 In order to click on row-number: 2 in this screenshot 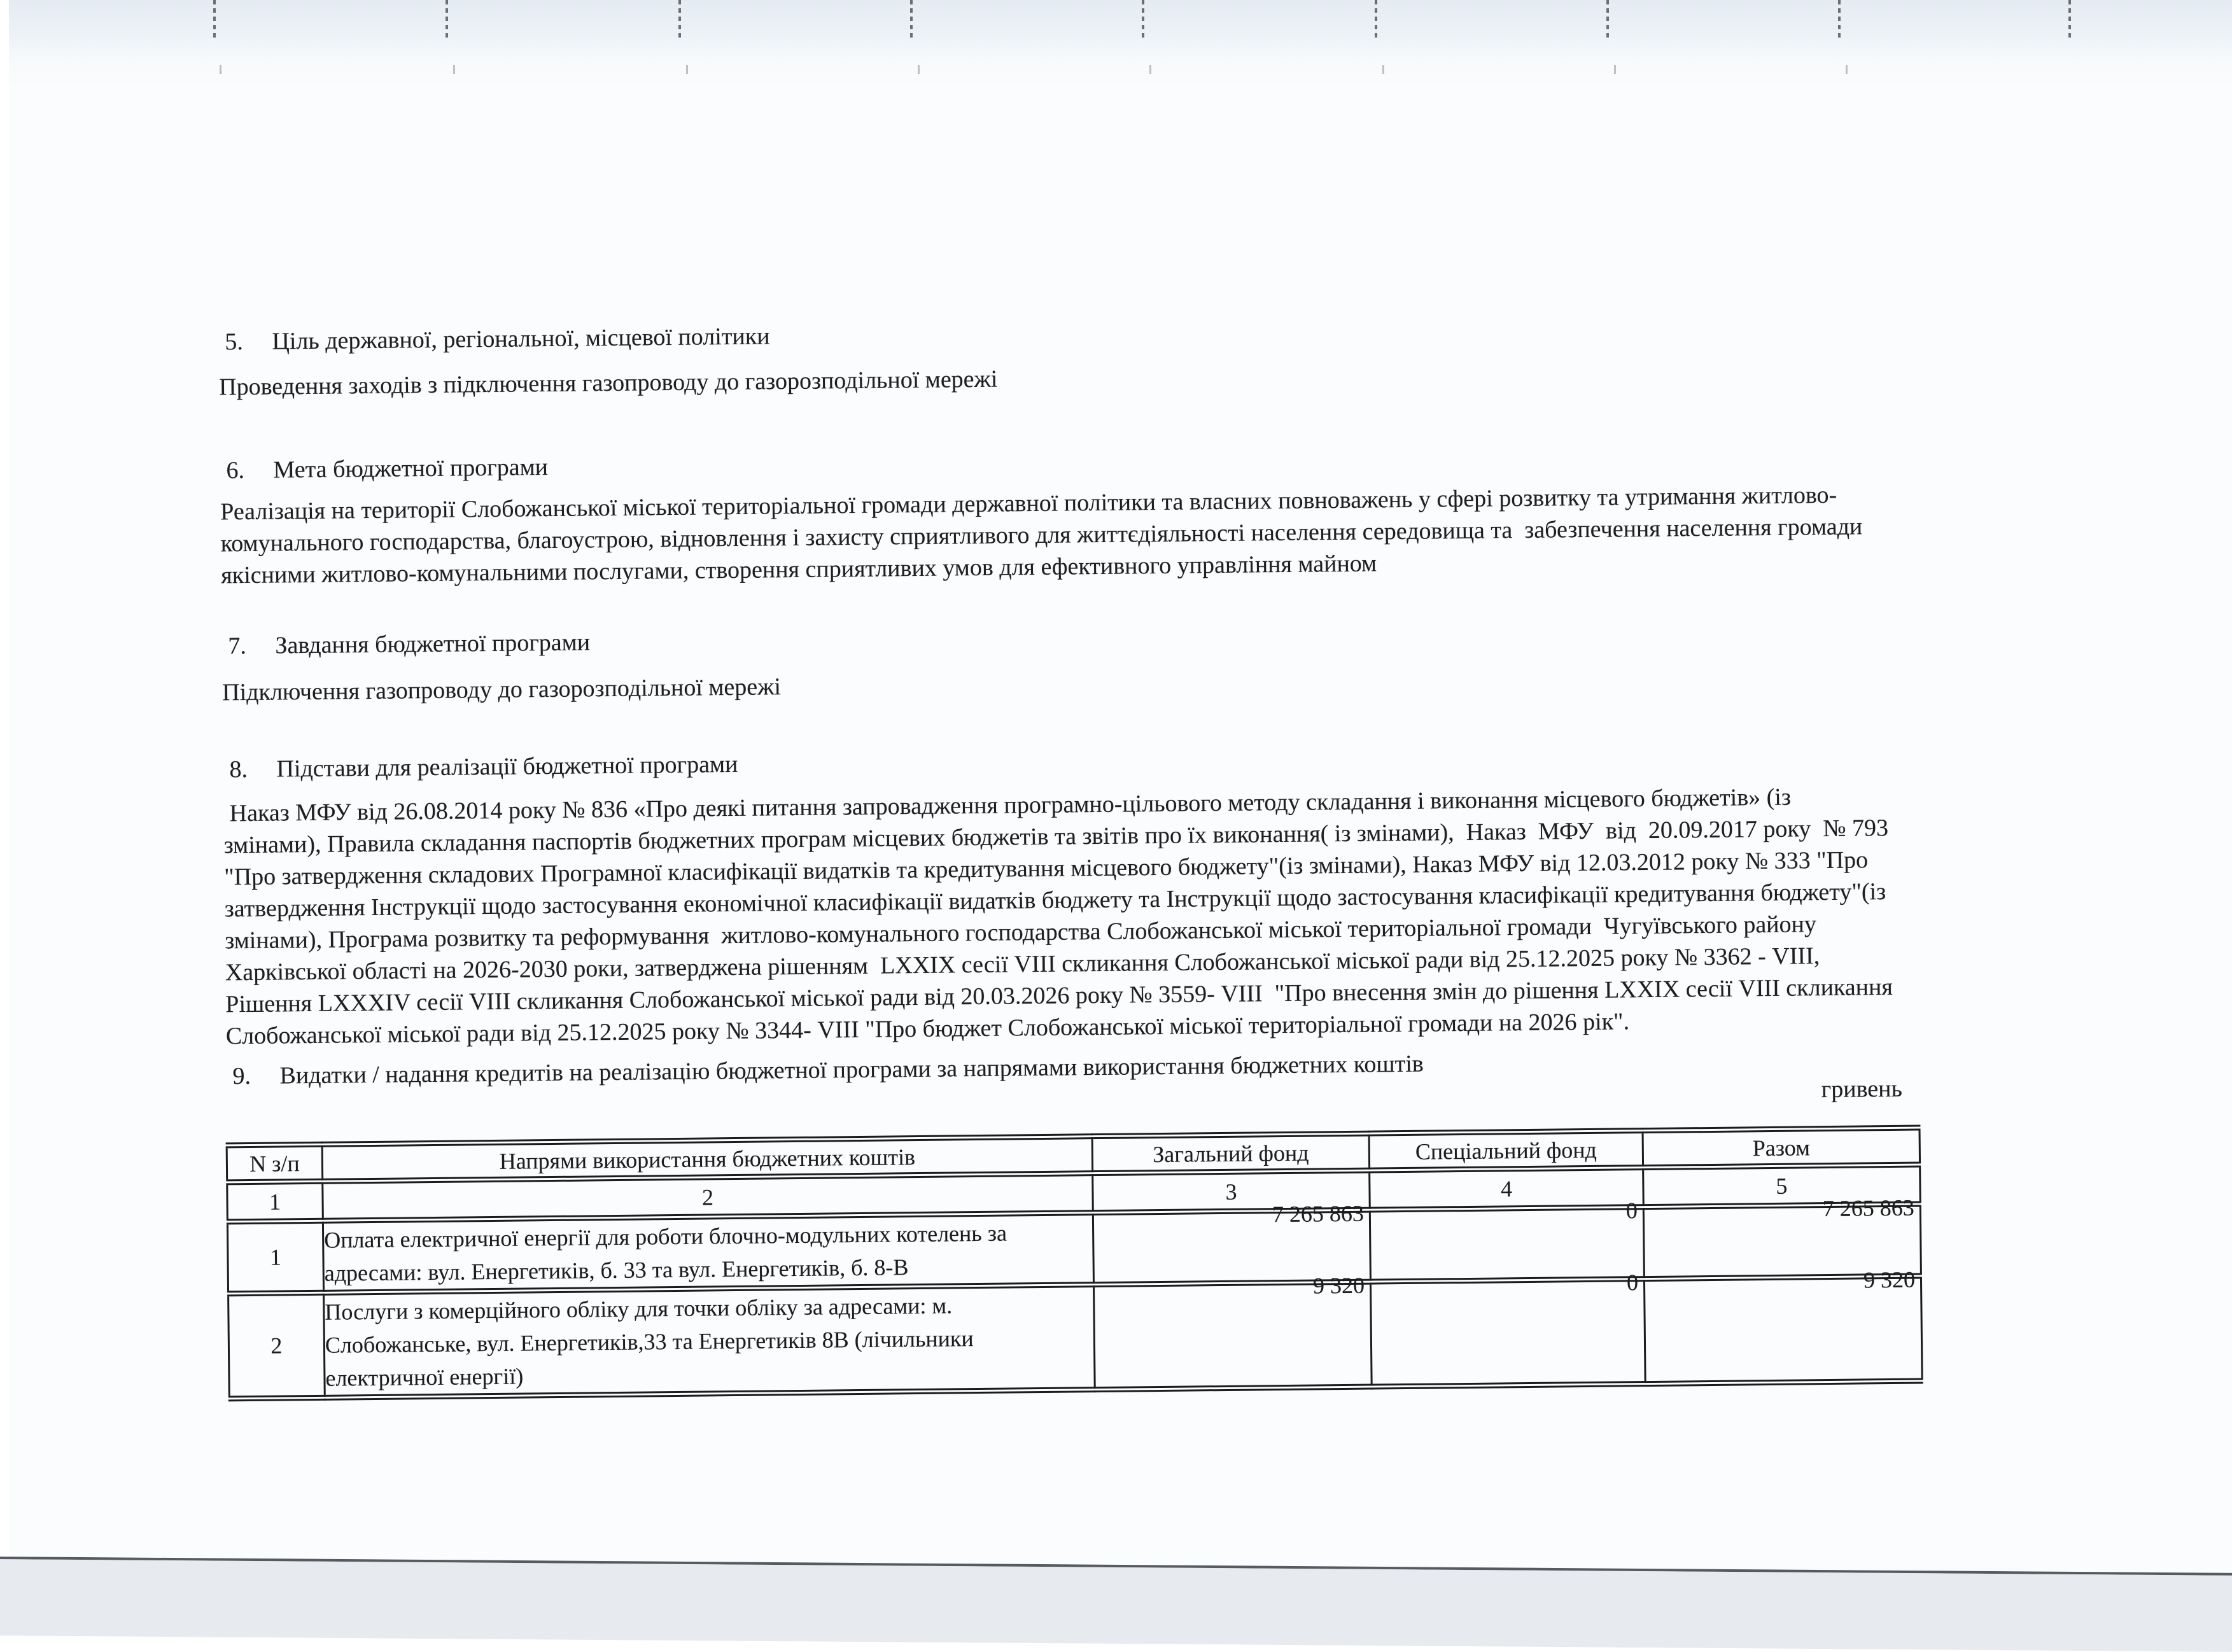, I will do `click(276, 1345)`.